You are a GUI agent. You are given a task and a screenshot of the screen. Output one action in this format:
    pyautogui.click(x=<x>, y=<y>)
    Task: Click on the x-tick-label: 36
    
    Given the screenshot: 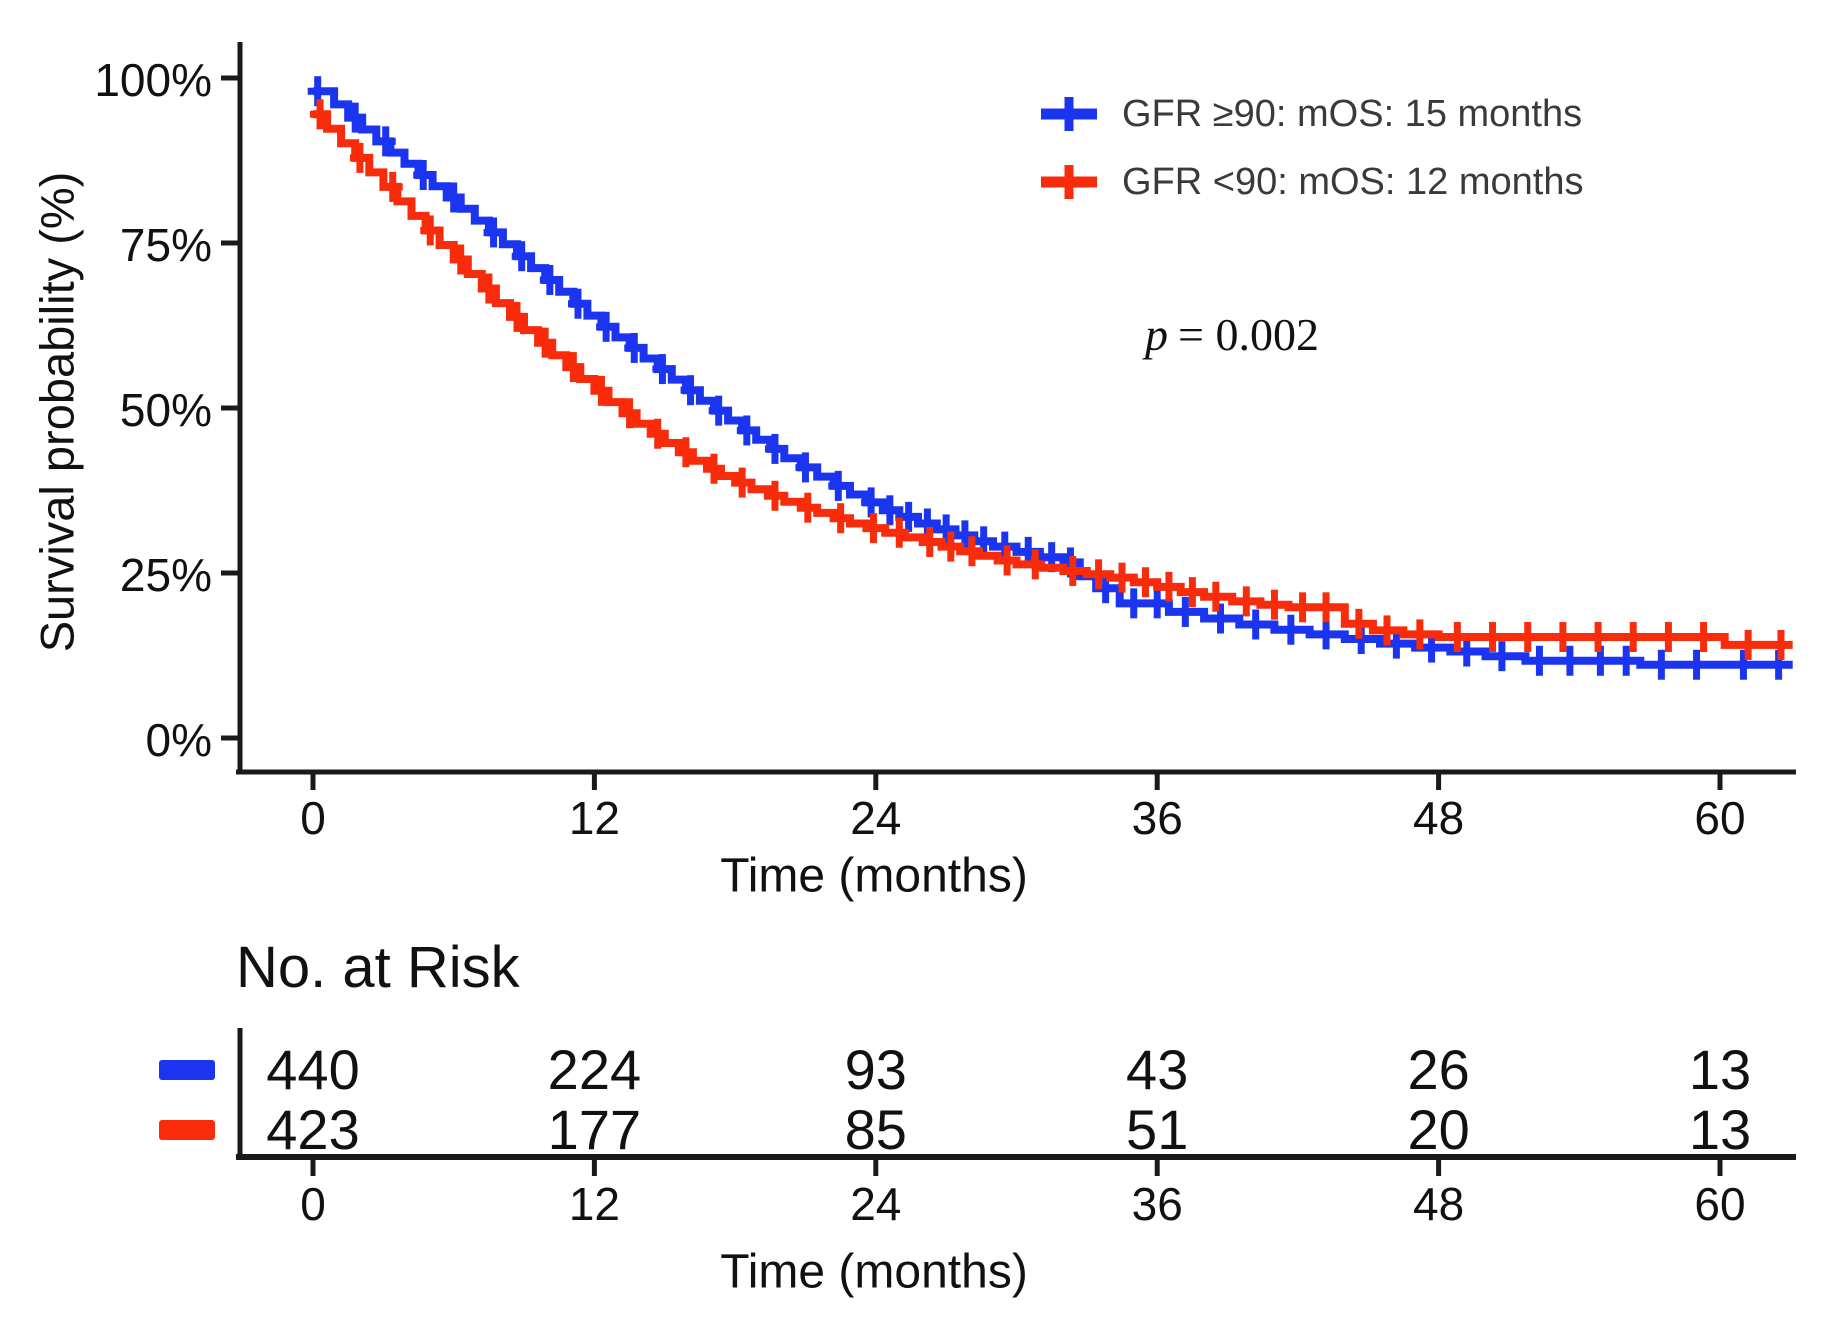 What is the action you would take?
    pyautogui.click(x=1157, y=818)
    